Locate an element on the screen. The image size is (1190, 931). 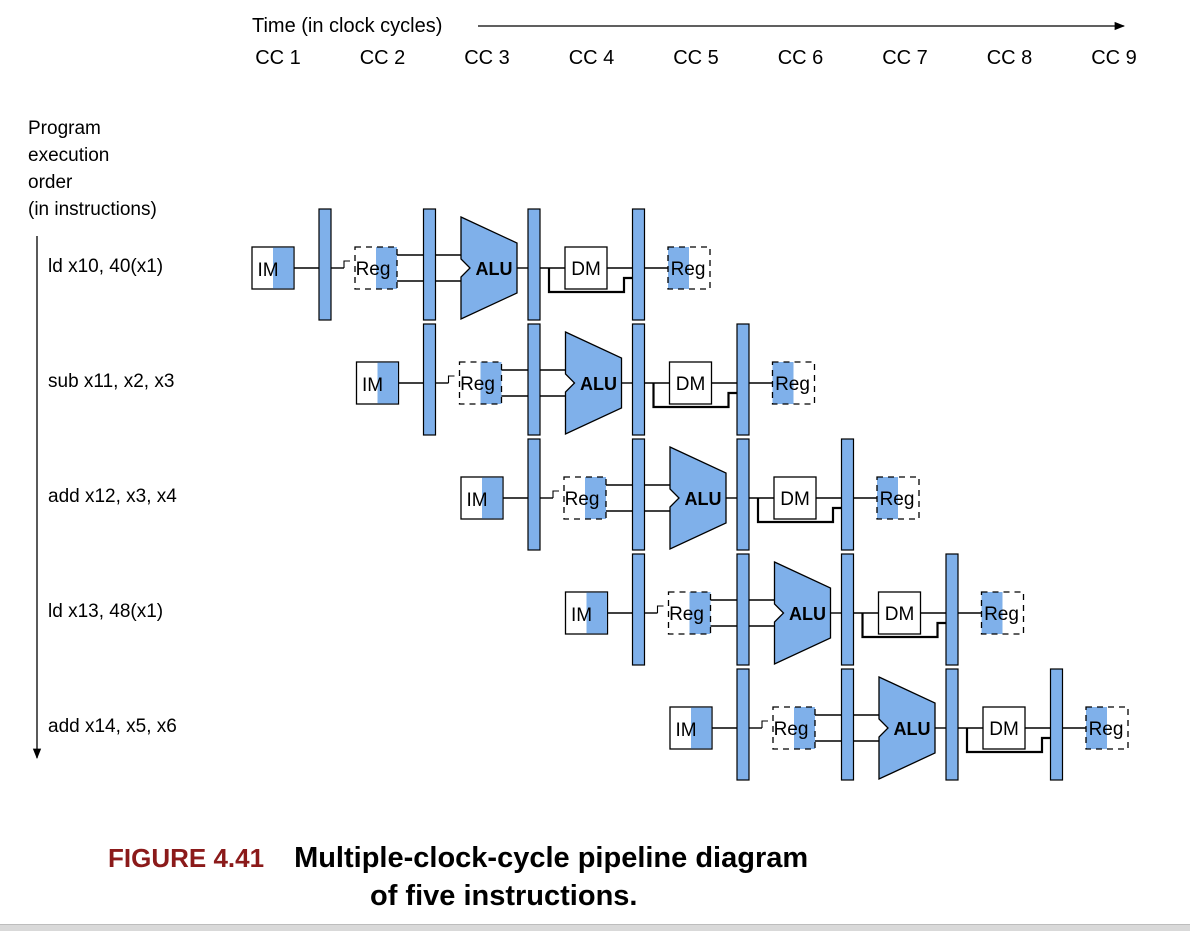
cycle-label: CC 6 is located at coordinates (801, 58).